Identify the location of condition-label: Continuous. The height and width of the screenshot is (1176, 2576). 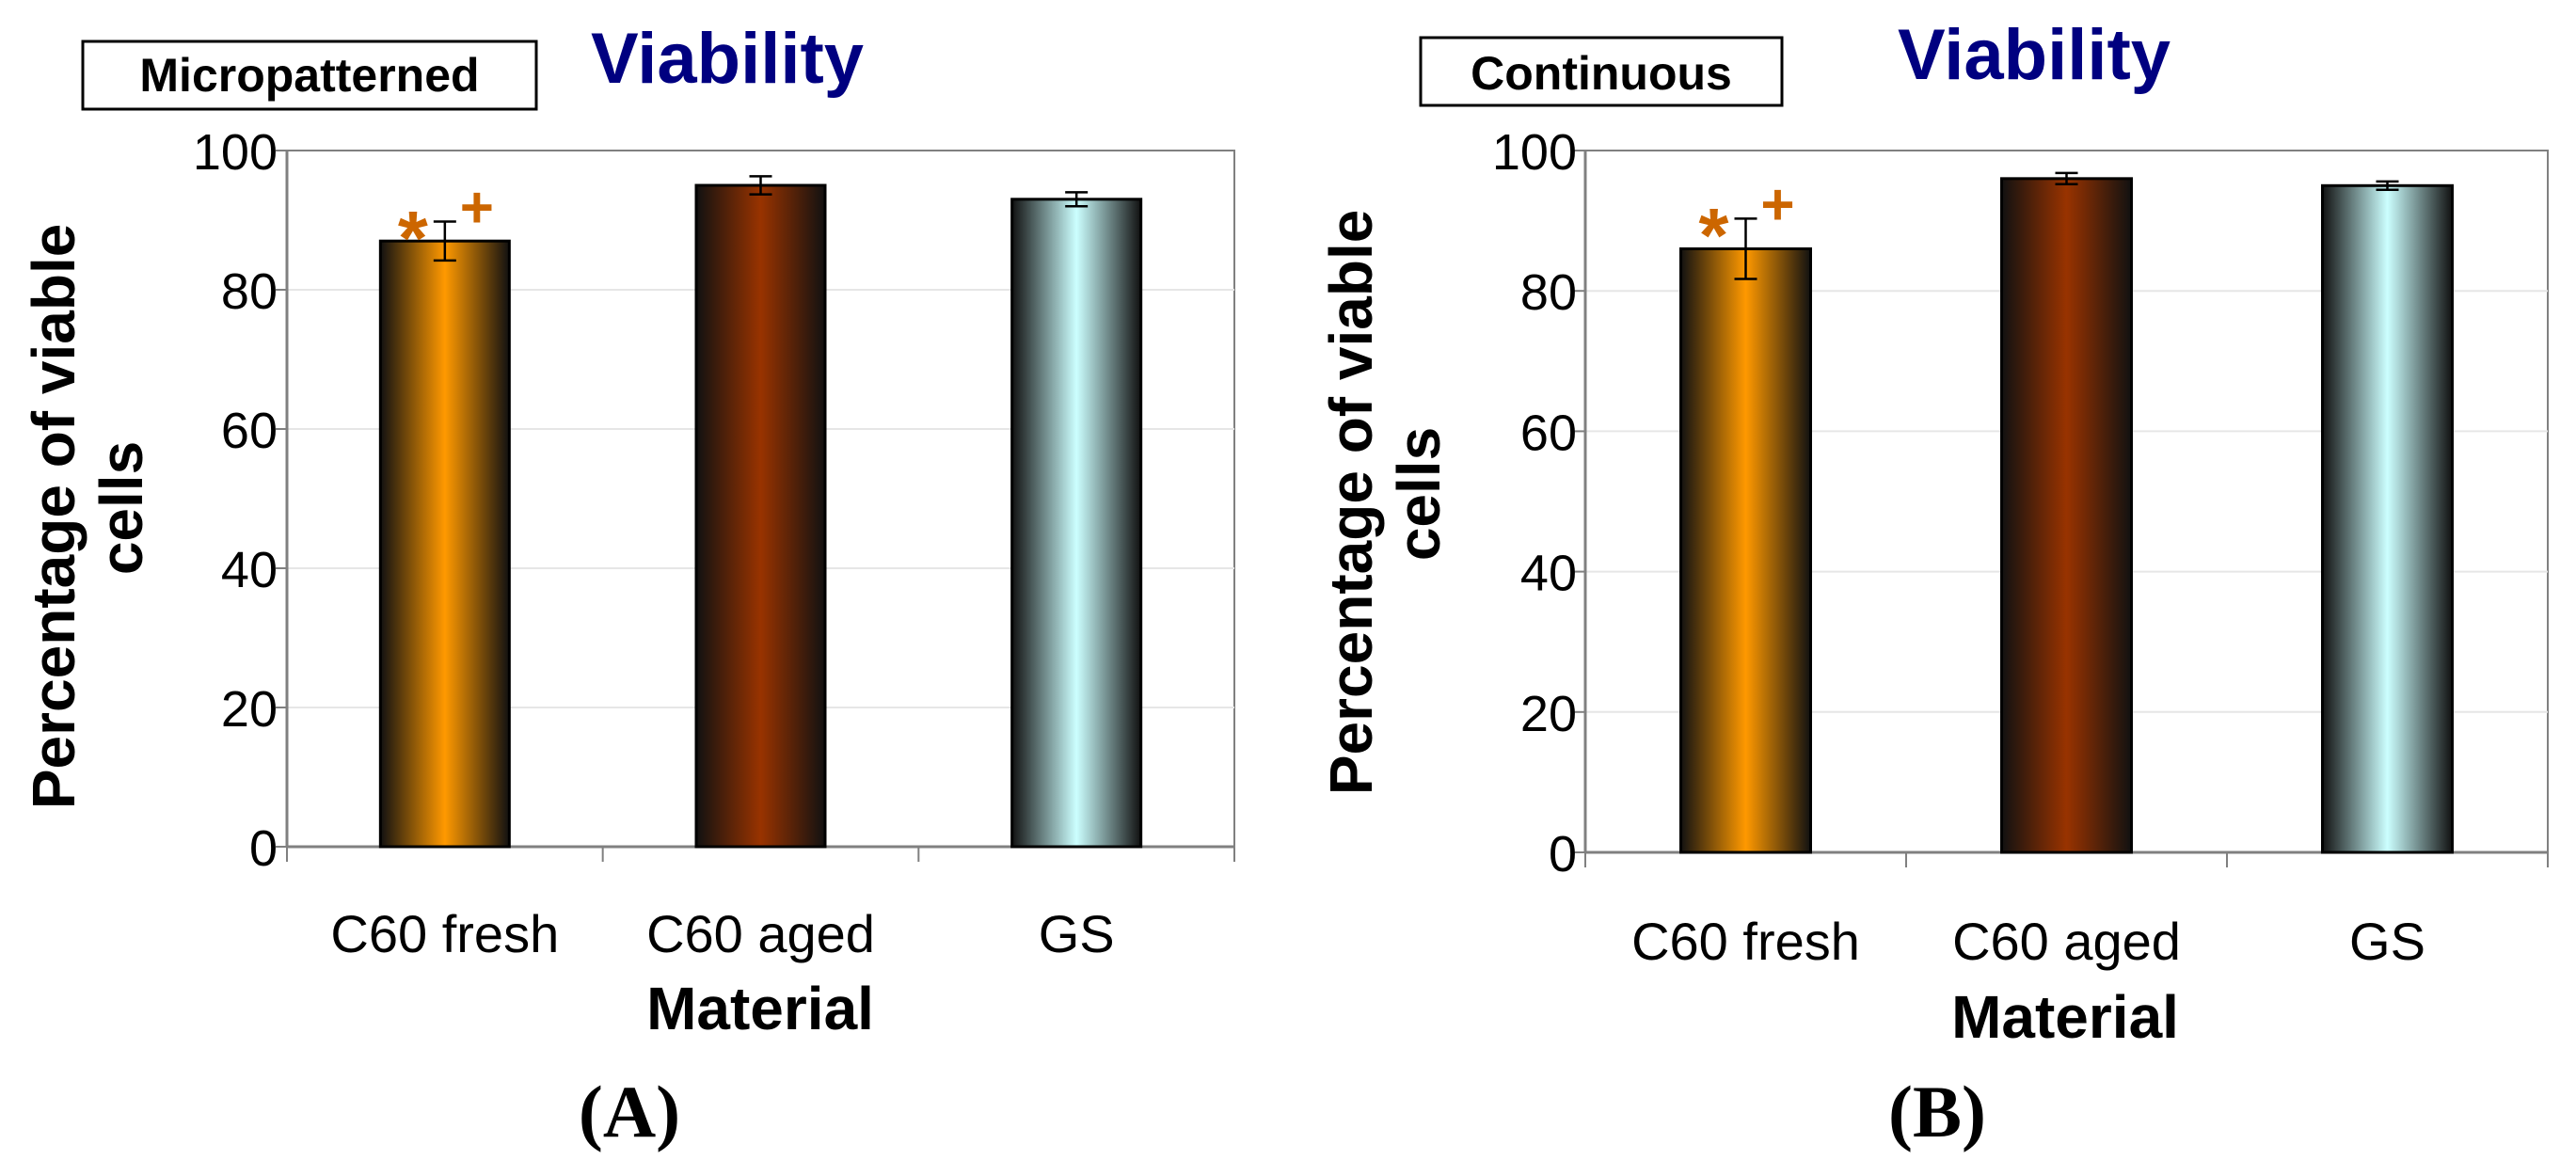
(1601, 73).